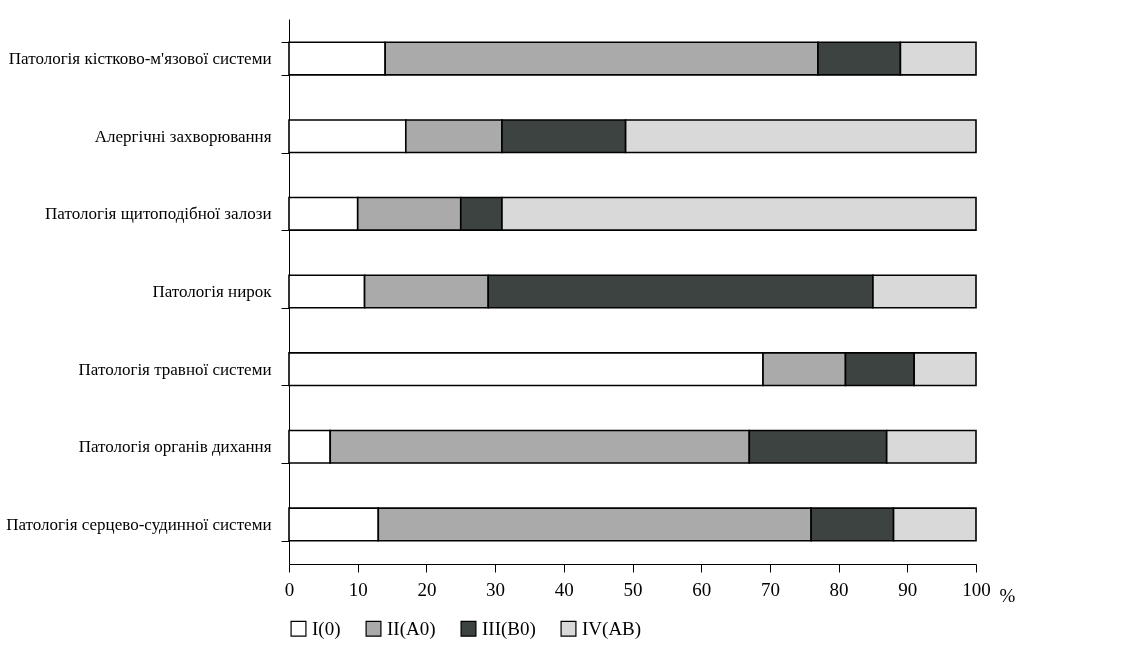 This screenshot has width=1141, height=660. What do you see at coordinates (358, 589) in the screenshot?
I see `x-tick-label: 10` at bounding box center [358, 589].